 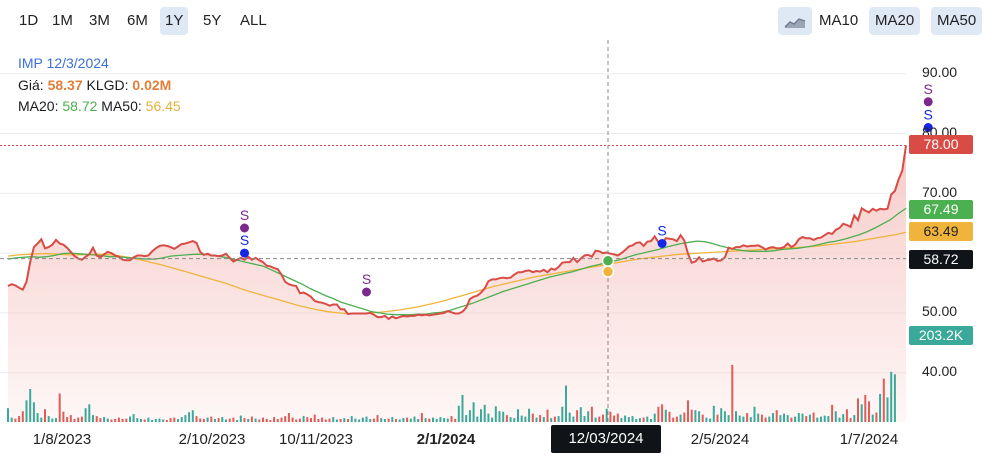 What do you see at coordinates (253, 20) in the screenshot?
I see `range-all-button: ALL` at bounding box center [253, 20].